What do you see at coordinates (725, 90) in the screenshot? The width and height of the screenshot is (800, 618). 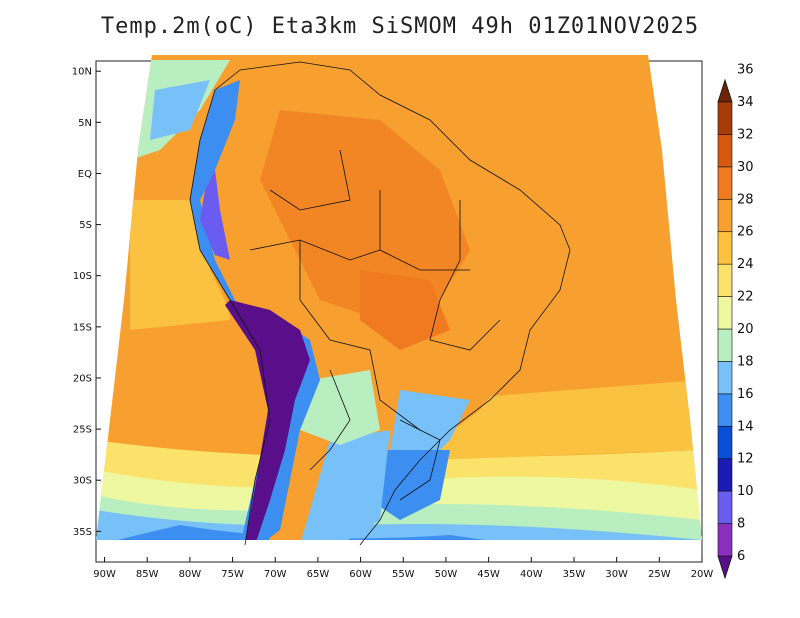 I see `colorbar-upper-arrow` at bounding box center [725, 90].